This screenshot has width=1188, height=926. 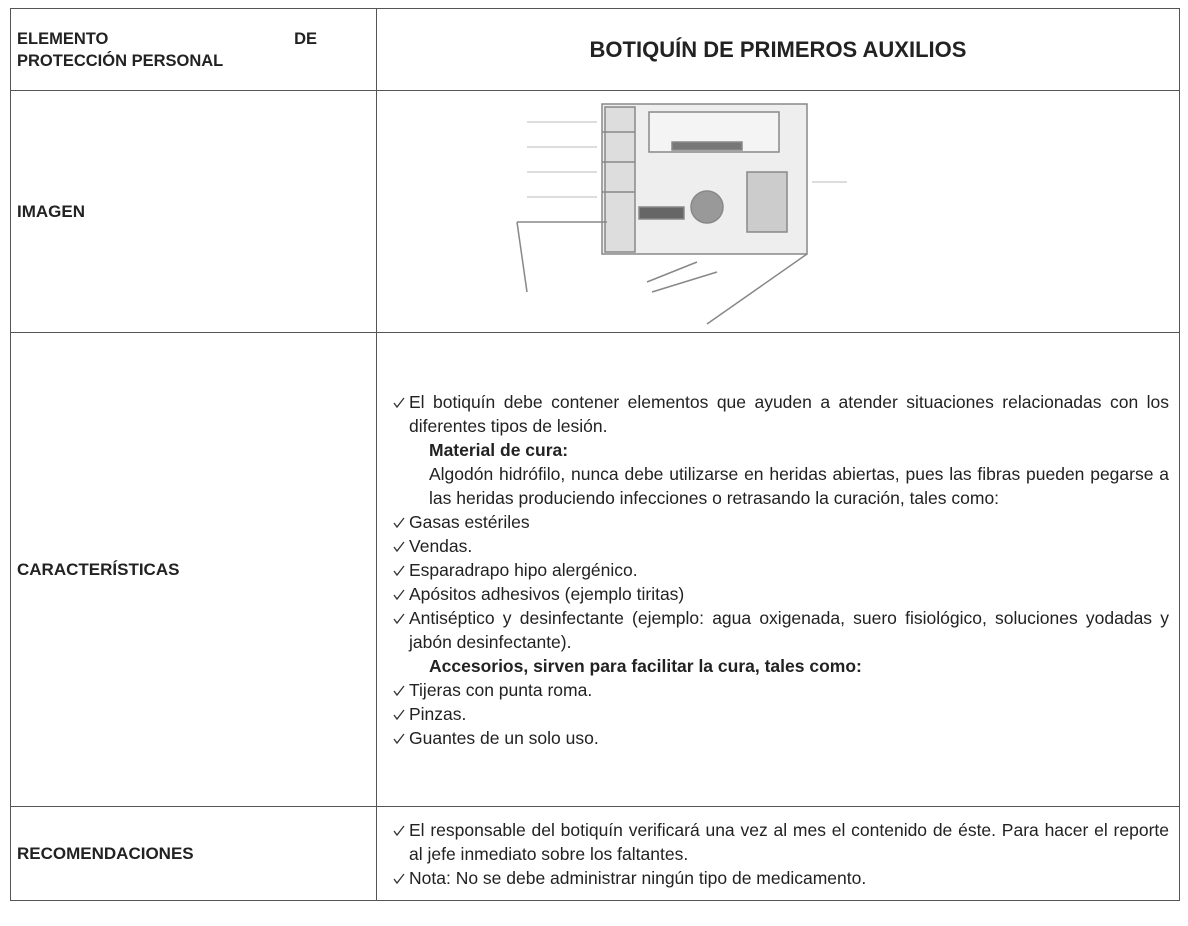 I want to click on row-label: RECOMENDACIONES, so click(x=193, y=853).